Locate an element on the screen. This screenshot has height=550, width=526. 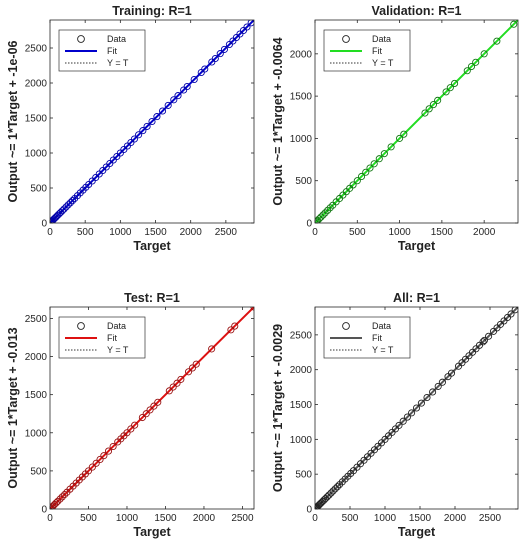
all-legend-label: Fit is located at coordinates (377, 338).